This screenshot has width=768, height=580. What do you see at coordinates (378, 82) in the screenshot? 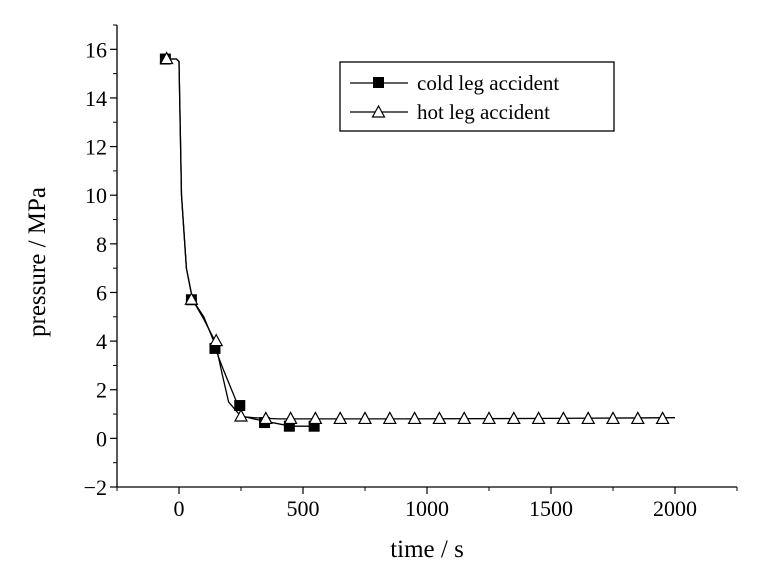
I see `legend-marker-cold` at bounding box center [378, 82].